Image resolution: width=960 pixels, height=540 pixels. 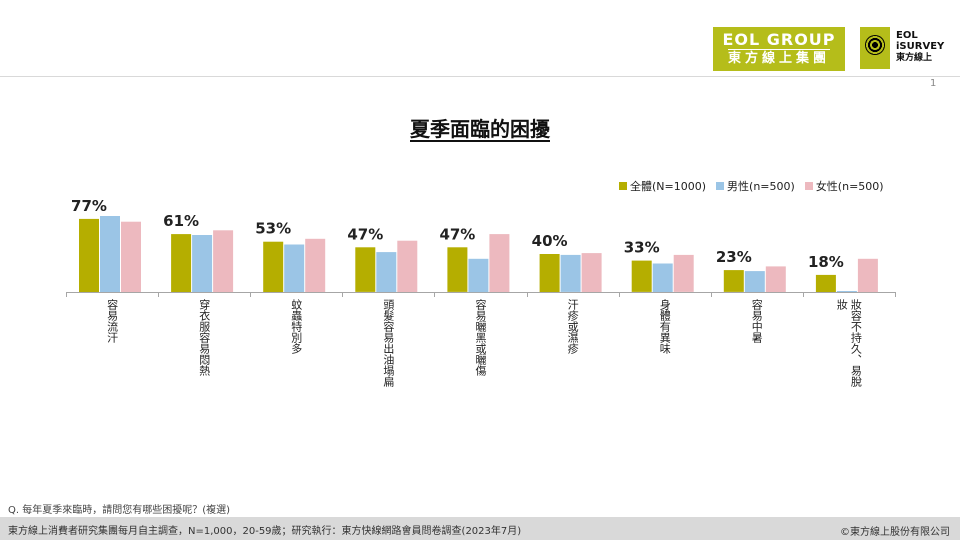 I want to click on legend-item-male: 男性(n=500), so click(x=755, y=186).